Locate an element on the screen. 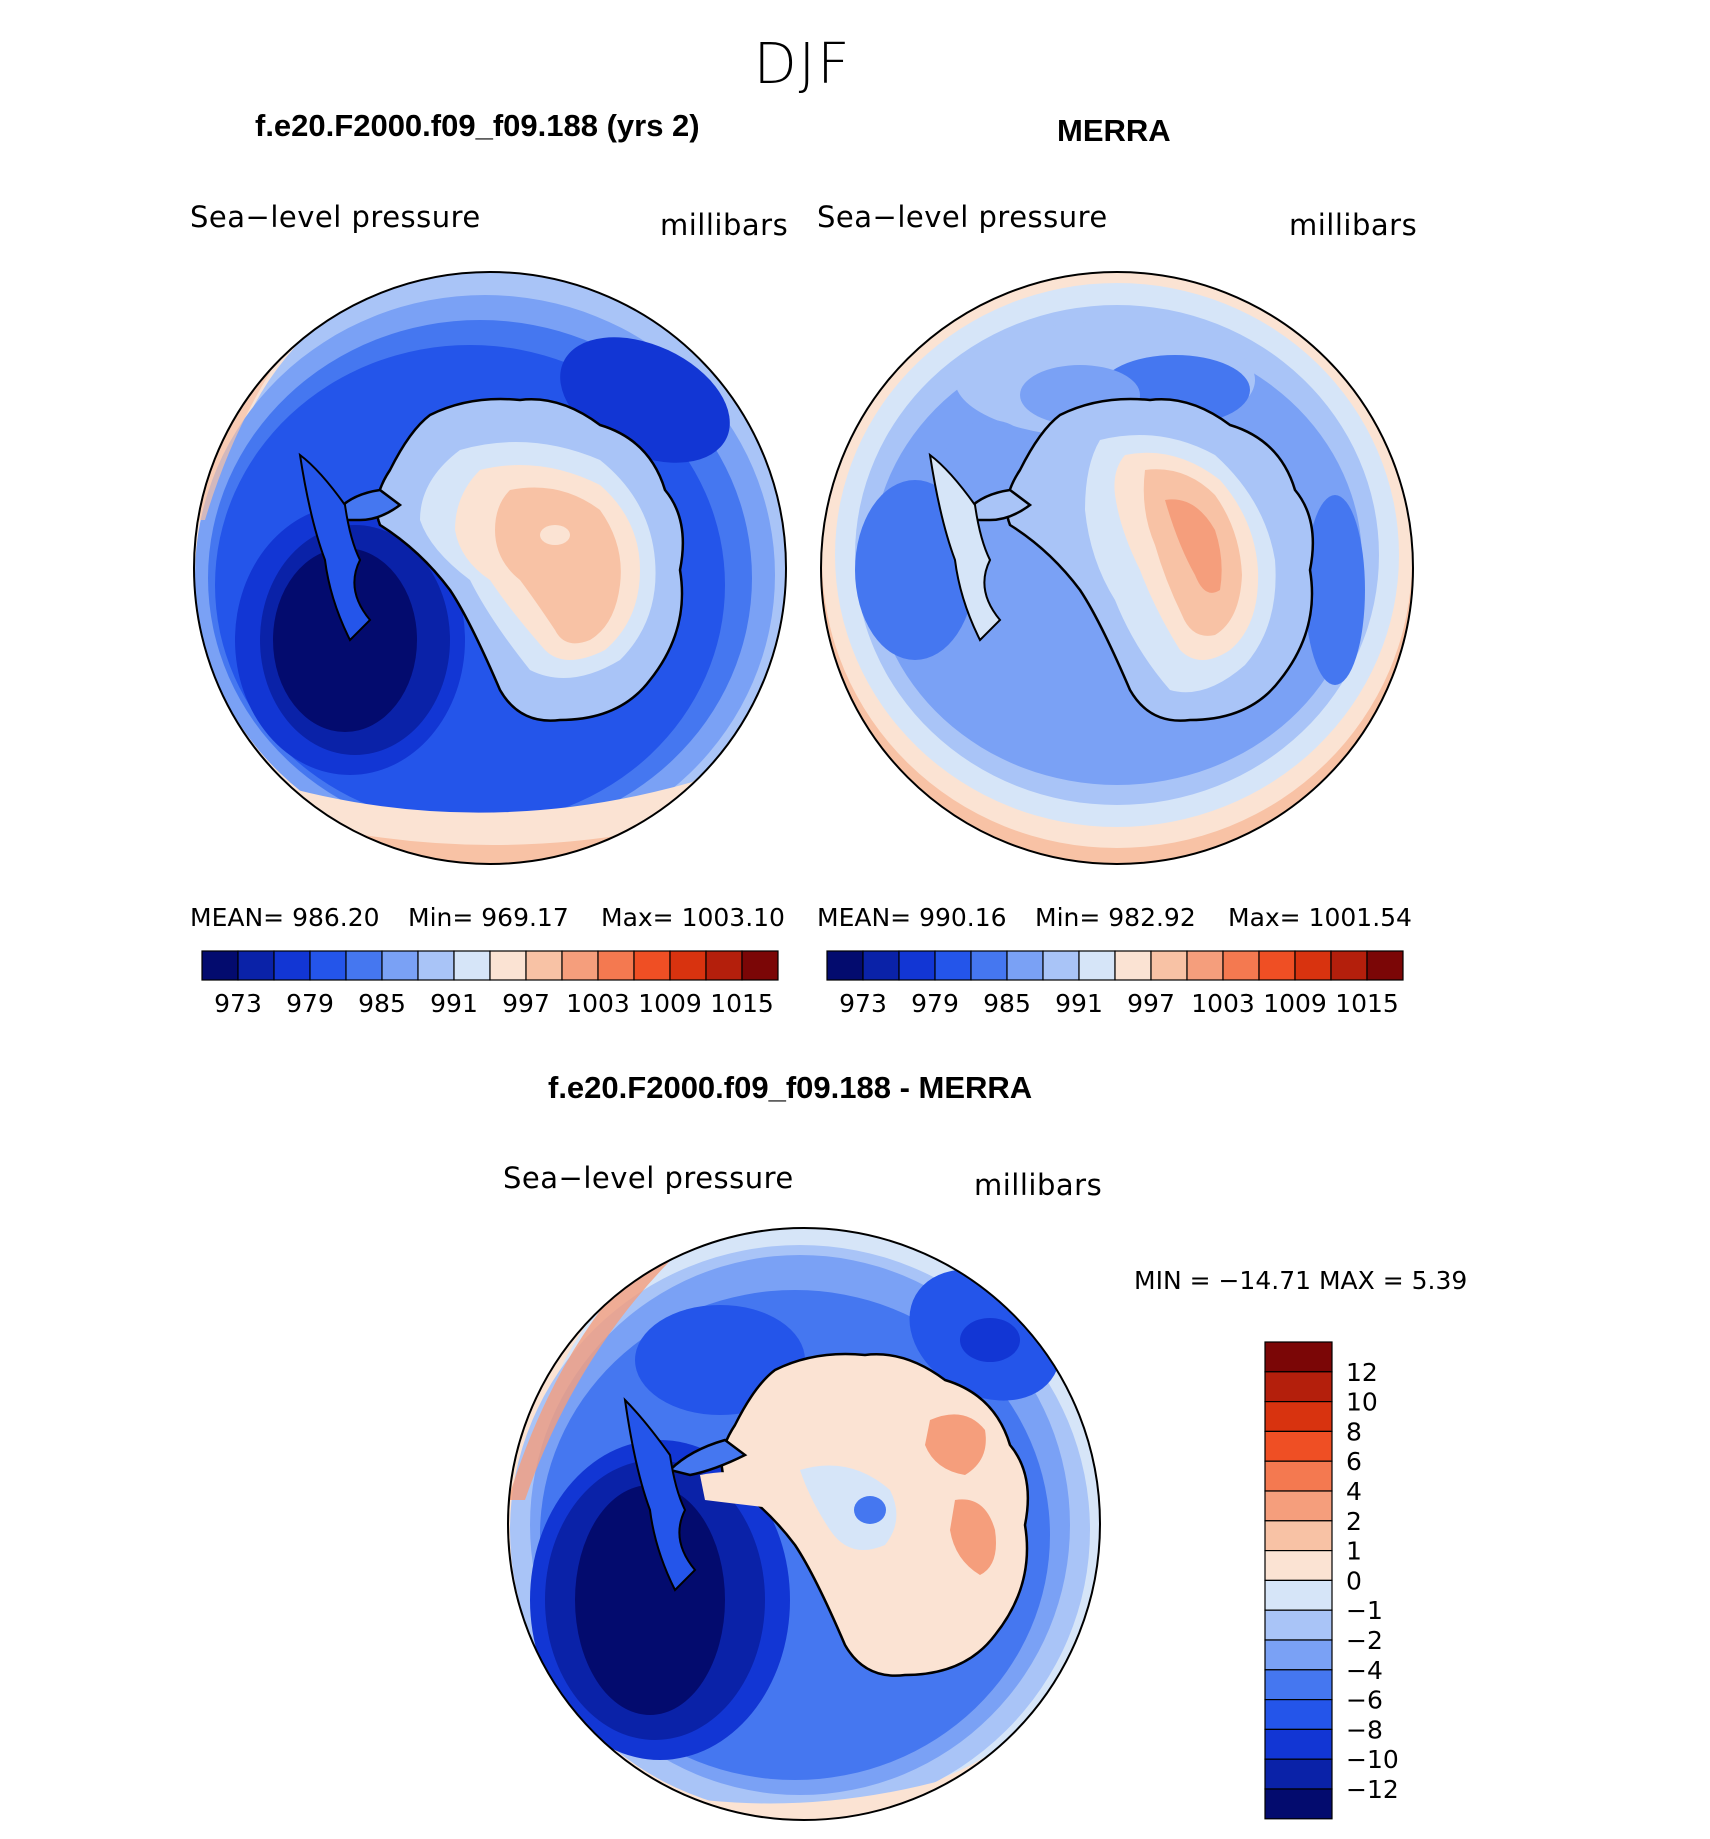 The width and height of the screenshot is (1710, 1839). panel2-max: Max= 1001.54 is located at coordinates (1320, 917).